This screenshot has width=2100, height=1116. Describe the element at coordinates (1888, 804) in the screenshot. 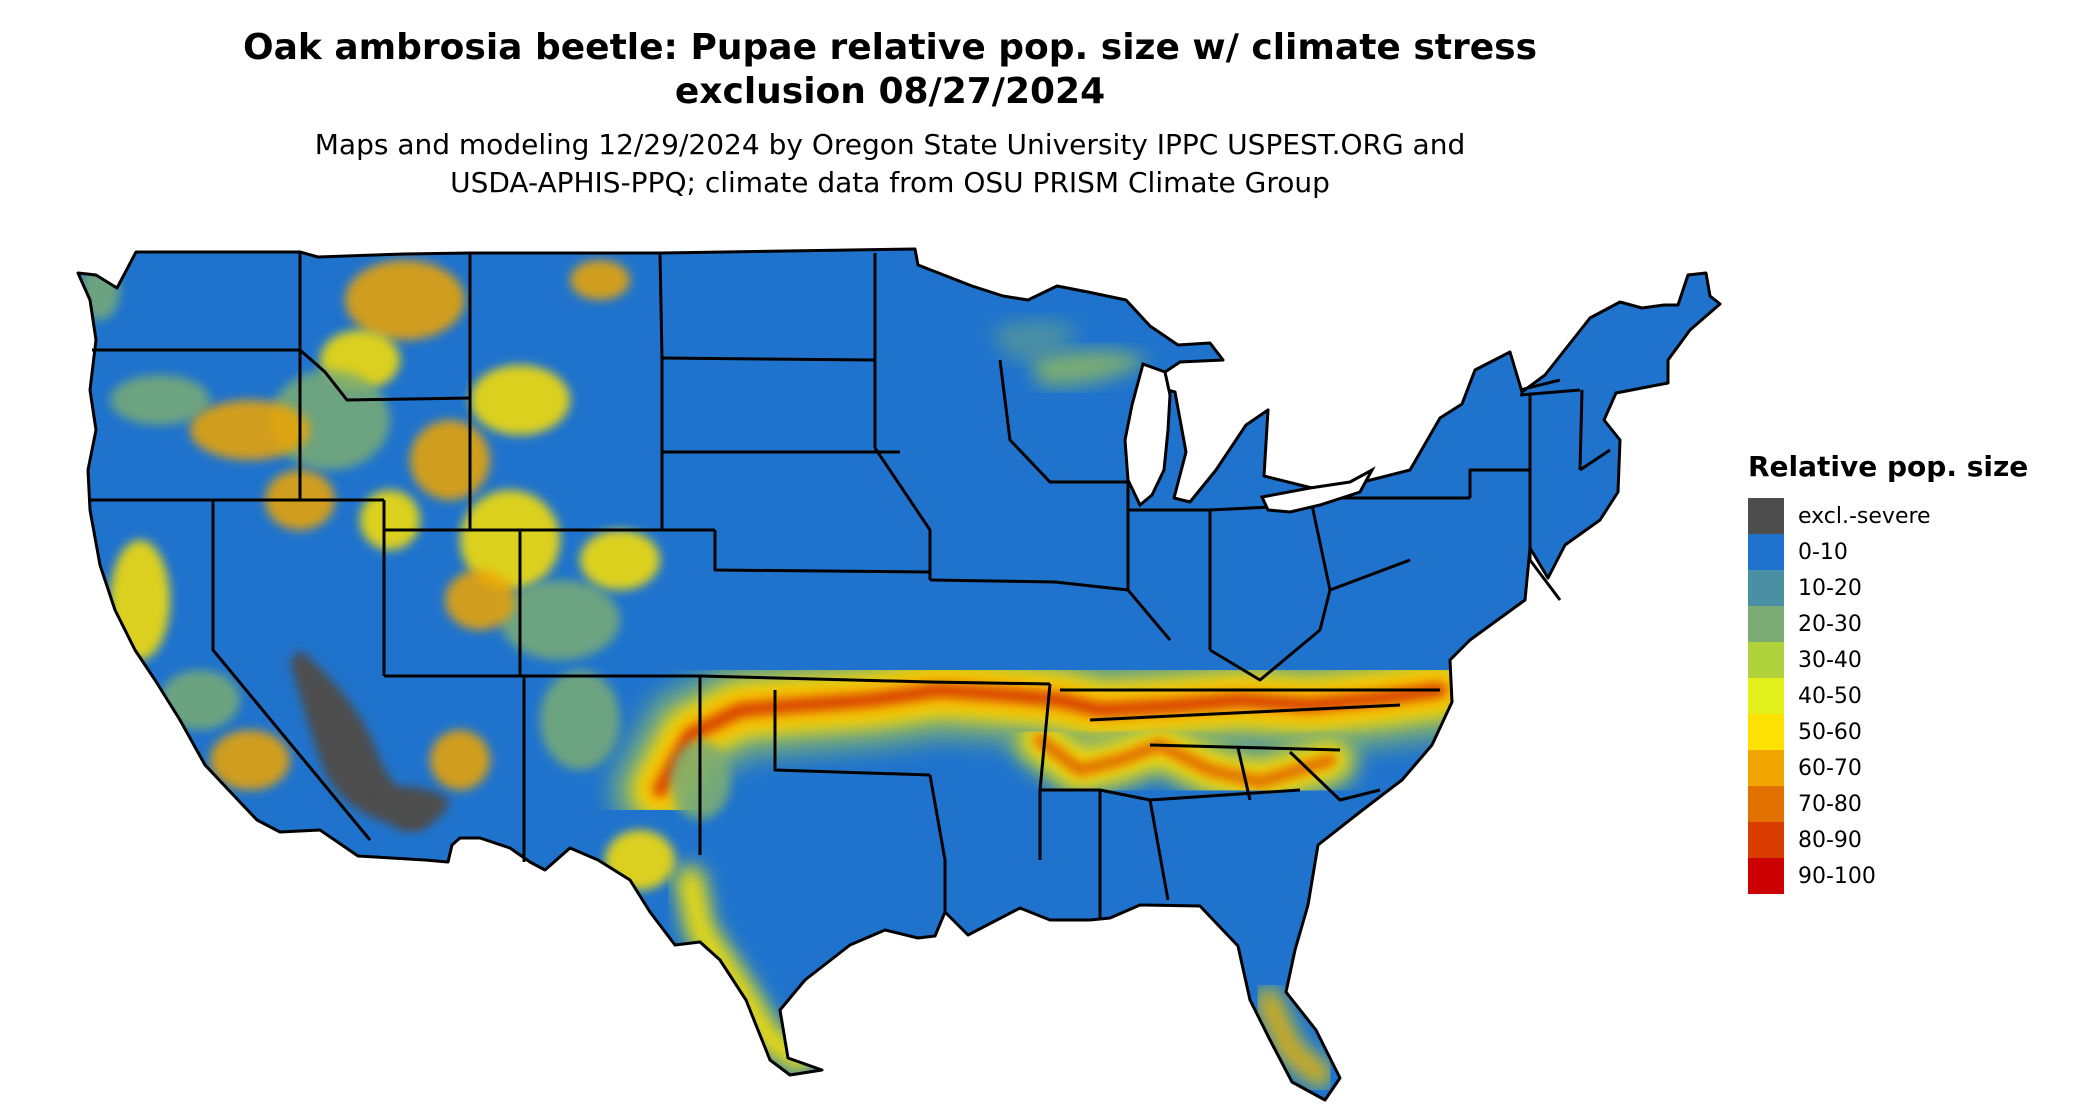

I see `legend-item: 70-80` at that location.